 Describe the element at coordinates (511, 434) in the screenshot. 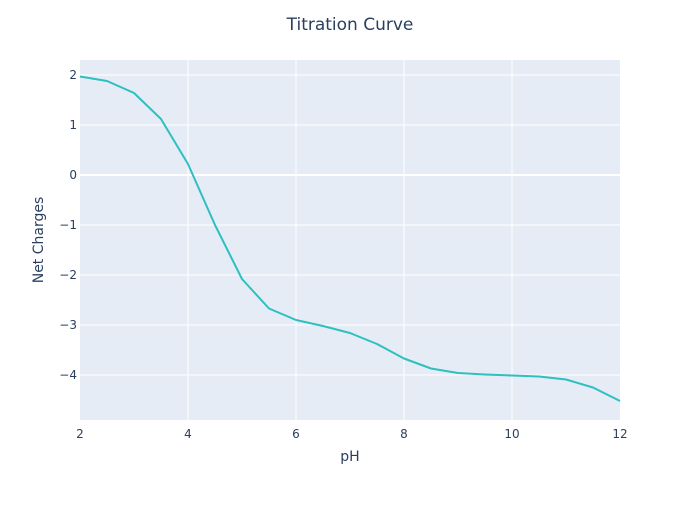

I see `x-tick-label: 10` at that location.